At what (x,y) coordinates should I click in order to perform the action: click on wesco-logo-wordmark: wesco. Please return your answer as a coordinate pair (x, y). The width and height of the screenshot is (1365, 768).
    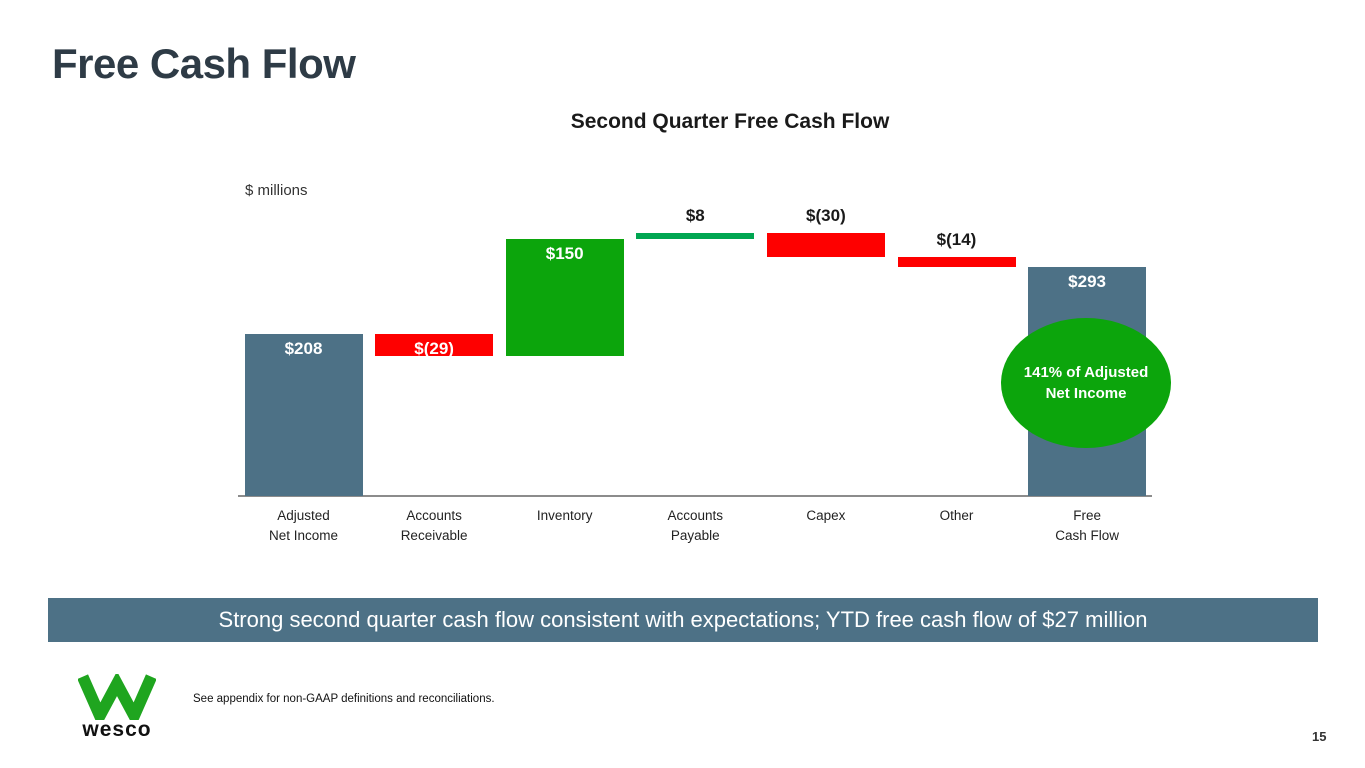
    Looking at the image, I should click on (117, 729).